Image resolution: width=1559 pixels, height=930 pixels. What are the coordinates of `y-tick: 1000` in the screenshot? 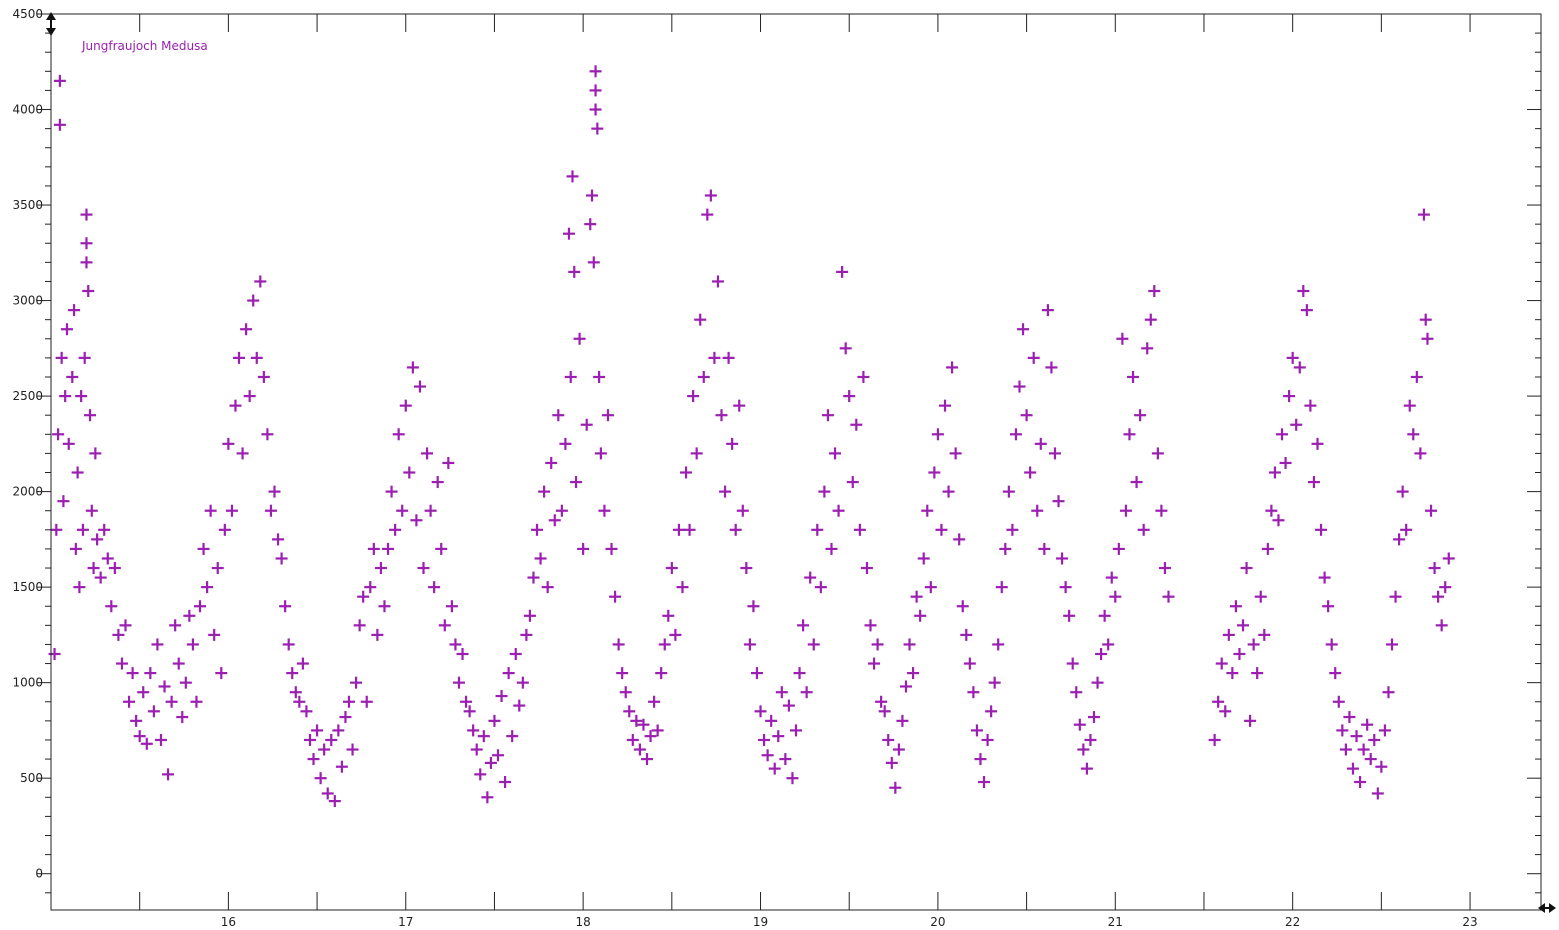 It's located at (776, 683).